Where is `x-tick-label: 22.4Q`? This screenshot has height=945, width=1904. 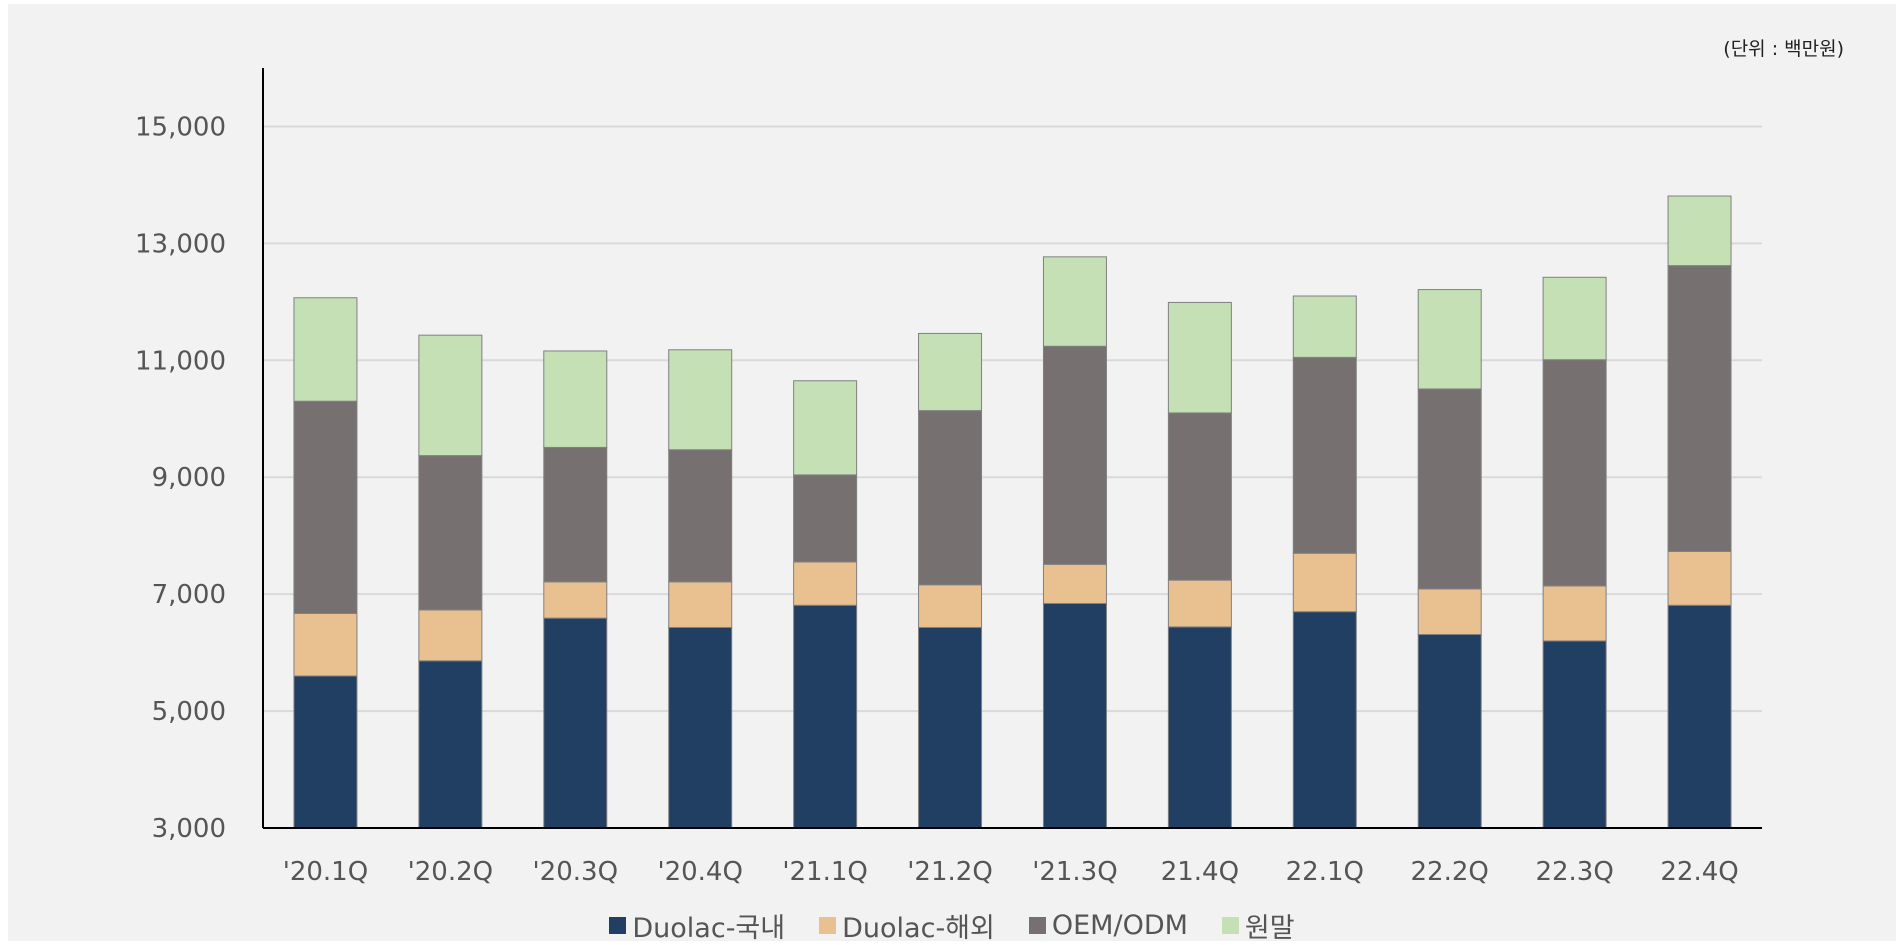 x-tick-label: 22.4Q is located at coordinates (1699, 872).